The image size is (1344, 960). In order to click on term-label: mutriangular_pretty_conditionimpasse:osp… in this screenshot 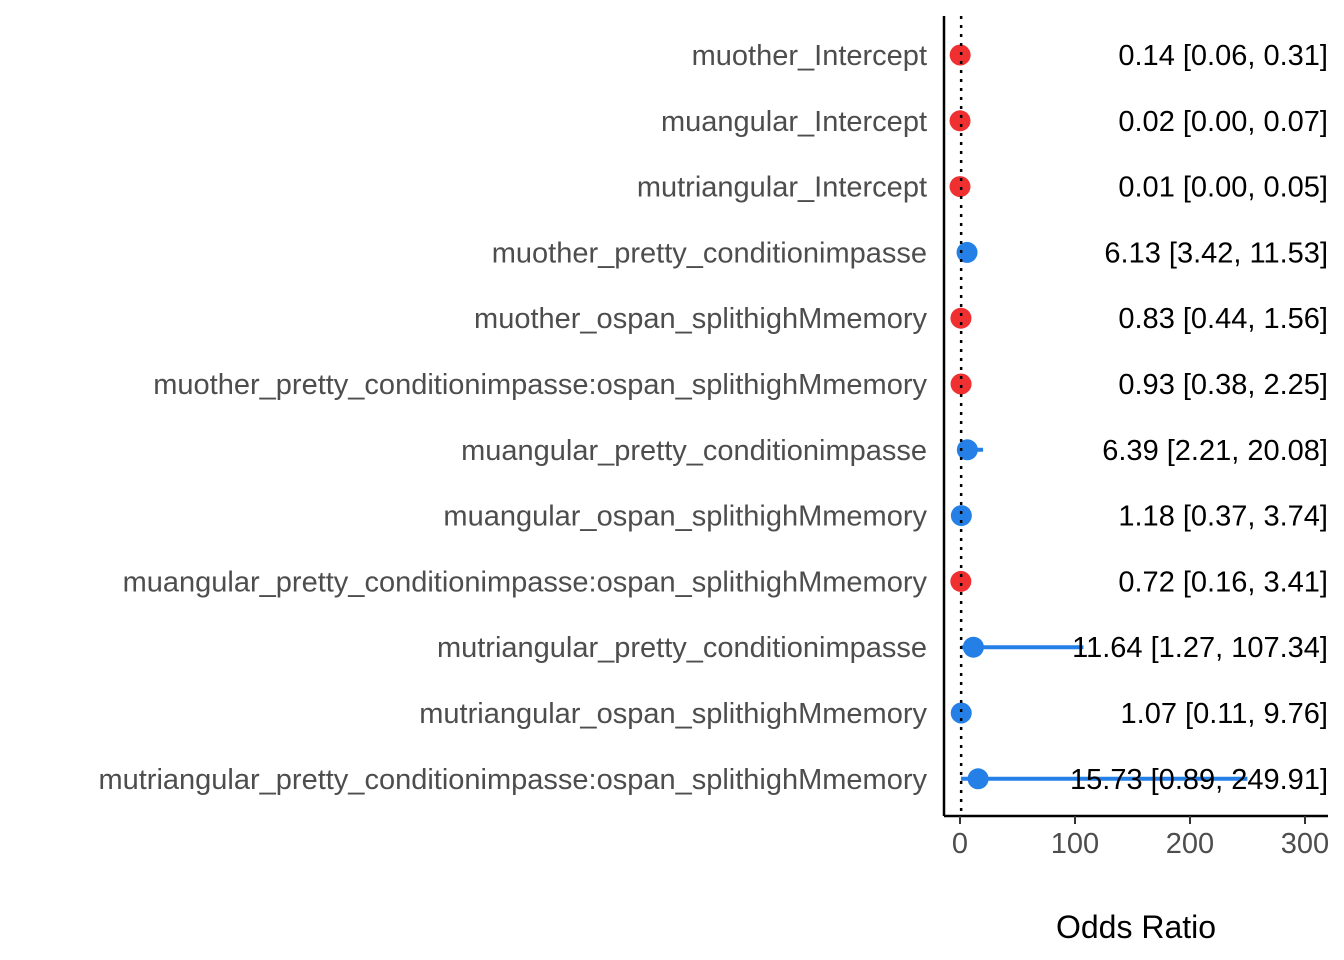, I will do `click(512, 780)`.